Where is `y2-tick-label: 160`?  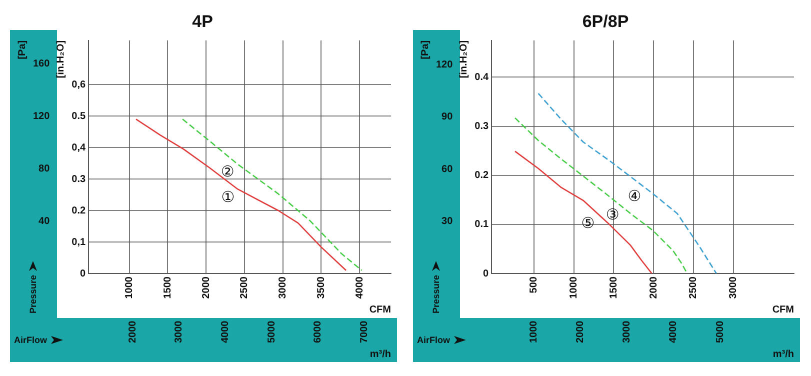
y2-tick-label: 160 is located at coordinates (41, 64).